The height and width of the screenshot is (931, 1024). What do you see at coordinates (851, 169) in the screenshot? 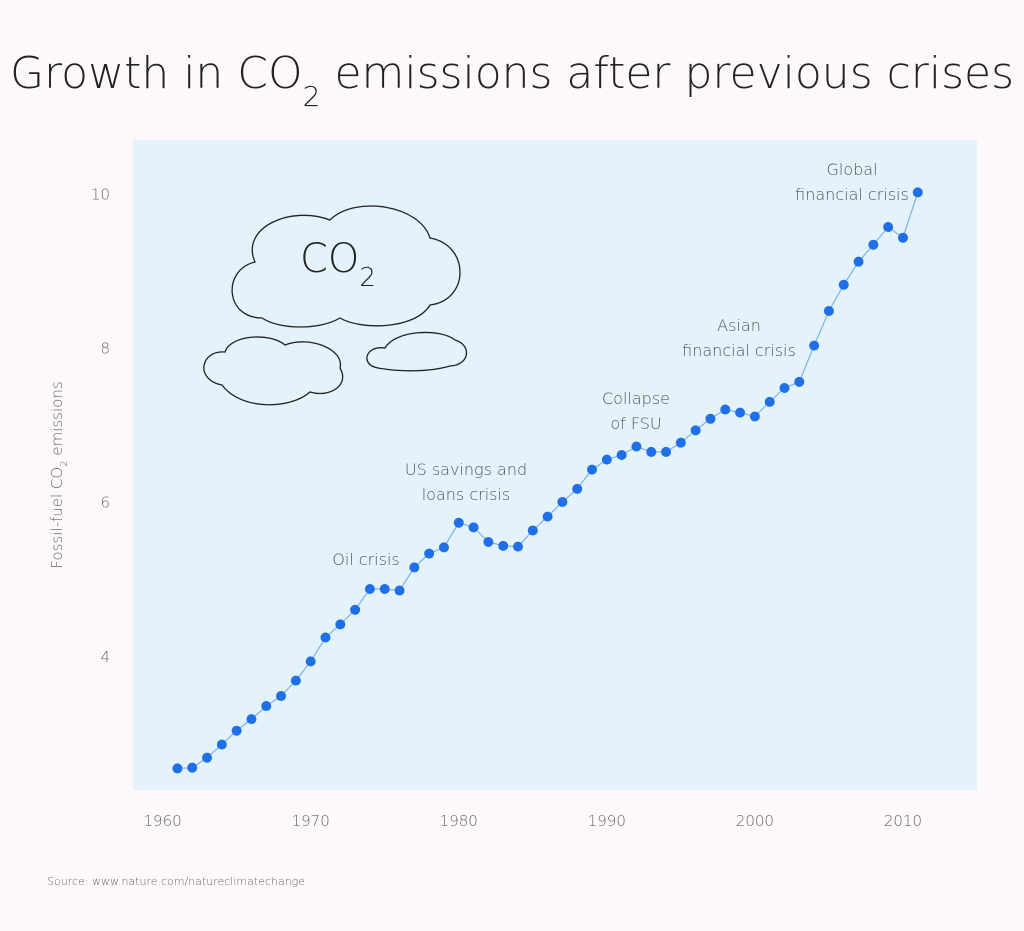
I see `annotation: Global` at bounding box center [851, 169].